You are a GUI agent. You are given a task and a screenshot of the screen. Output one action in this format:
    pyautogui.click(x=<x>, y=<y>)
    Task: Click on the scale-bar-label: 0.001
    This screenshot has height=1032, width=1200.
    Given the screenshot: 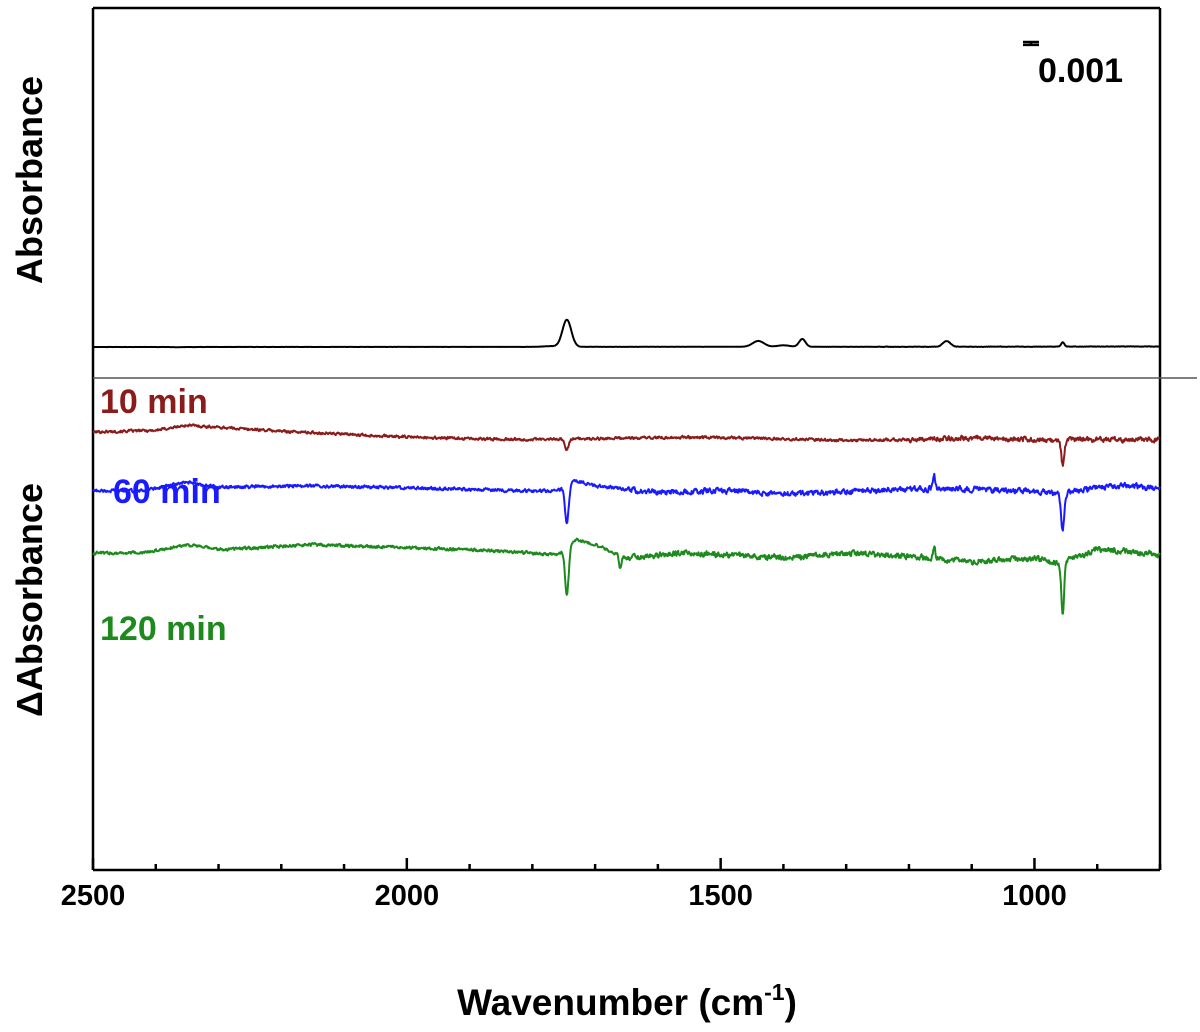 What is the action you would take?
    pyautogui.click(x=1080, y=71)
    